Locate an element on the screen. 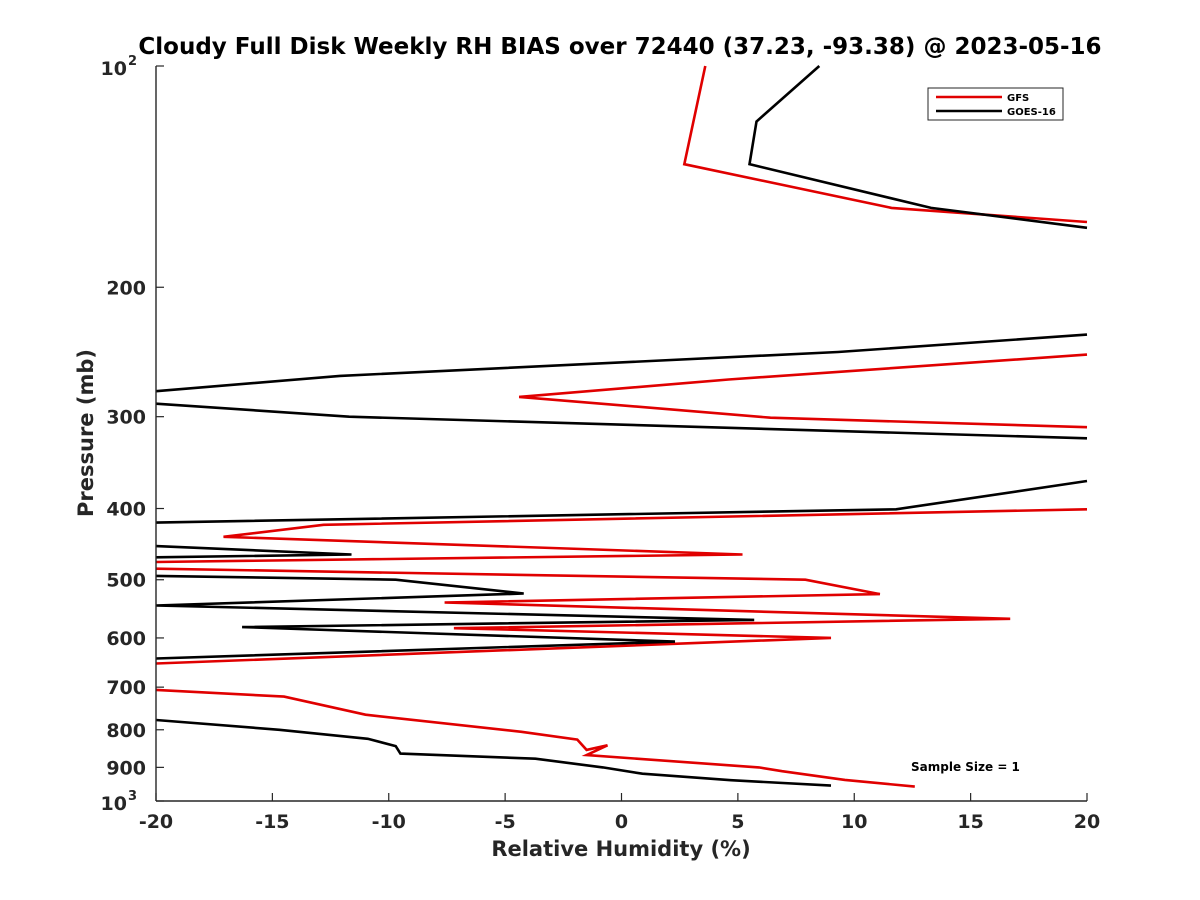  x-tick-label: -5 is located at coordinates (505, 822).